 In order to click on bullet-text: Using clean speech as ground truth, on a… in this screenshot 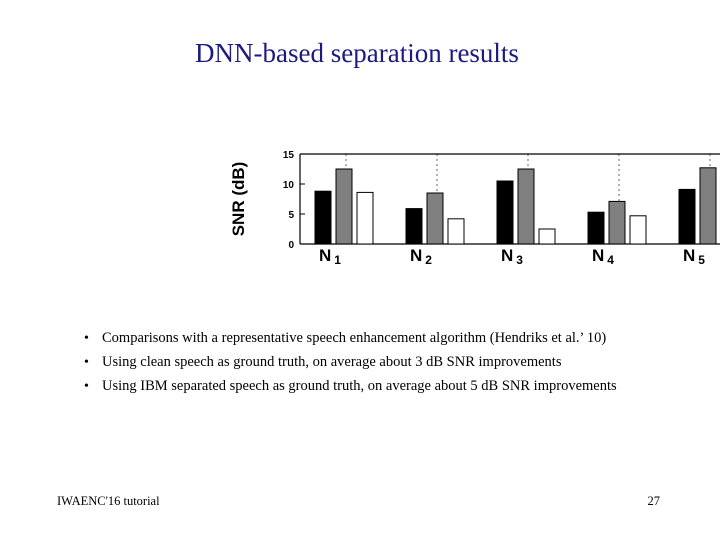, I will do `click(332, 362)`.